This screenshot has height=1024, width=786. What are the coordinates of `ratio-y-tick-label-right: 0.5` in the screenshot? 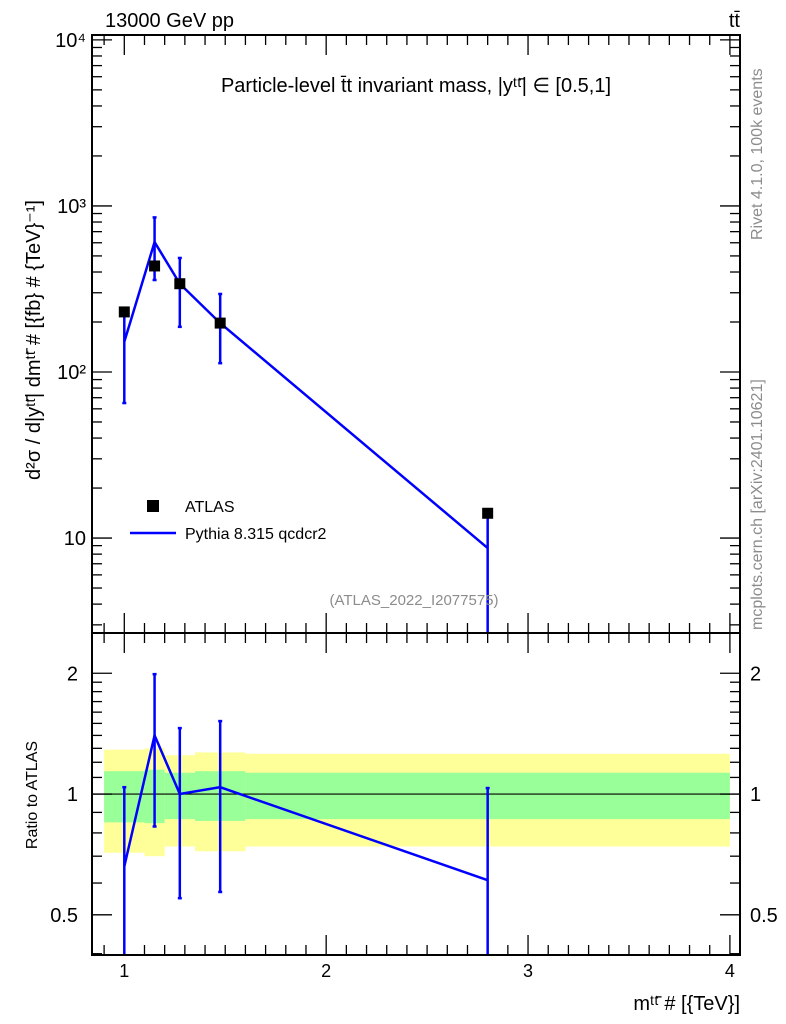 It's located at (764, 916).